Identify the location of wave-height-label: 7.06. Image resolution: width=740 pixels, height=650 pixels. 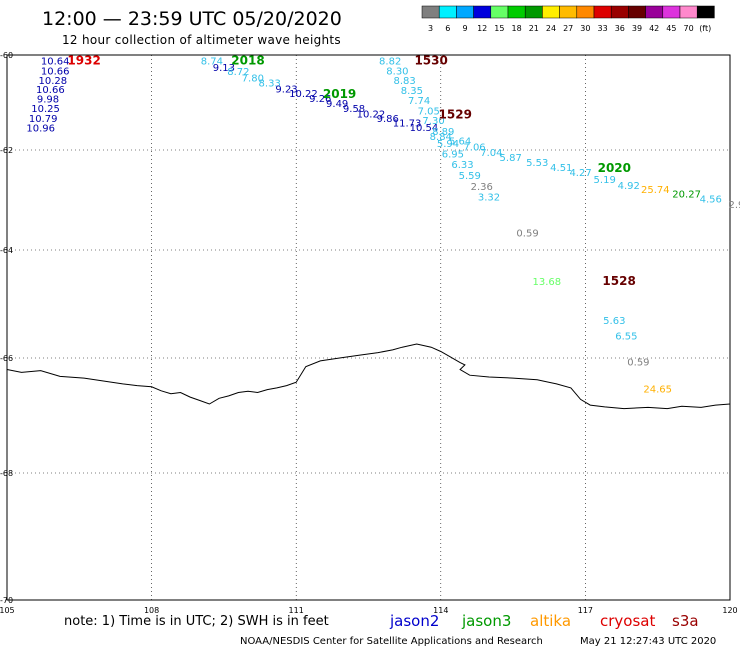
(474, 148).